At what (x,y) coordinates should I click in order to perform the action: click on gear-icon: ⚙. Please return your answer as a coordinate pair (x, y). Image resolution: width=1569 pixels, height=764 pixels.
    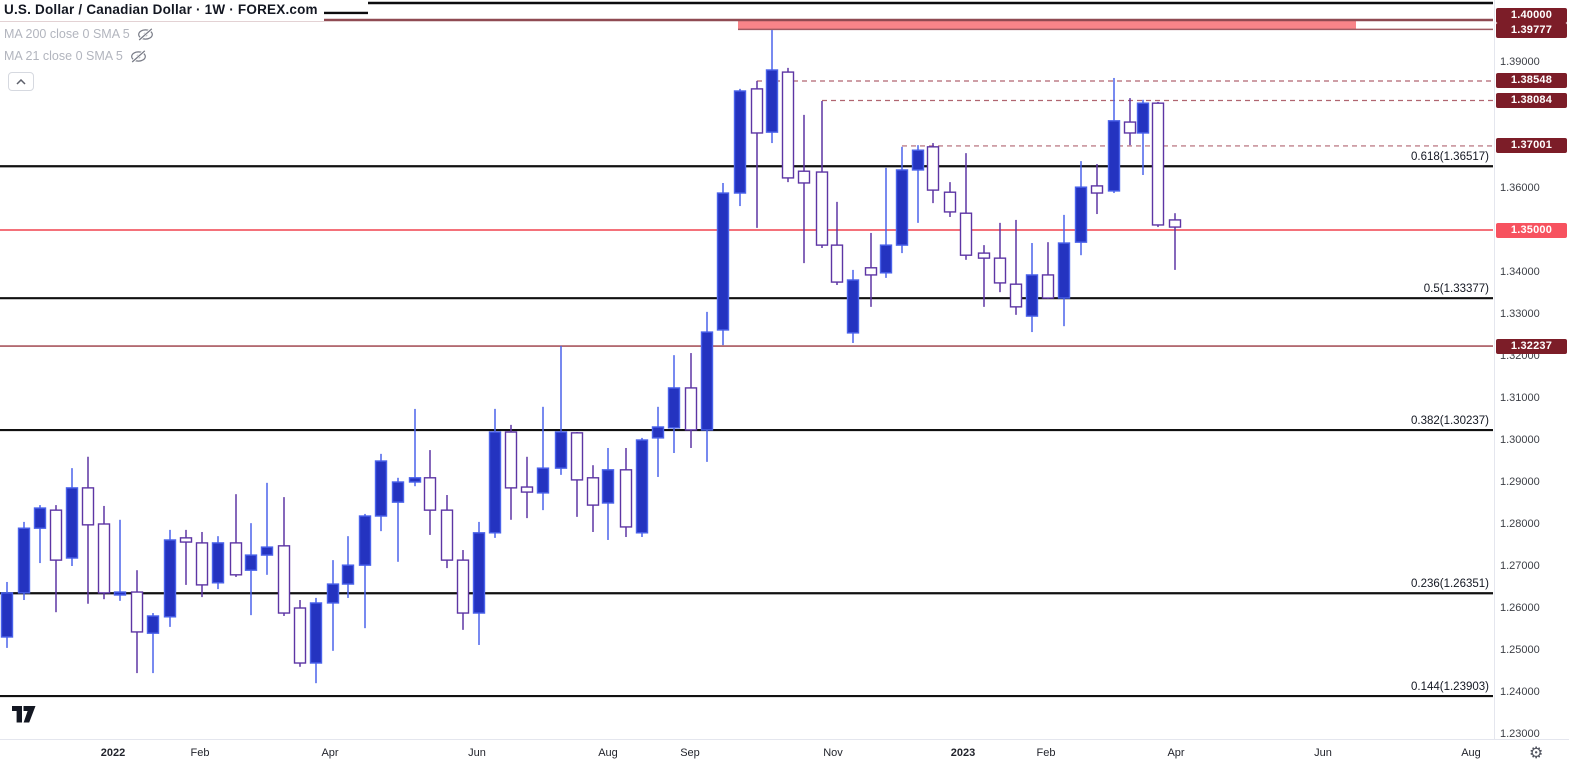
    Looking at the image, I should click on (1536, 752).